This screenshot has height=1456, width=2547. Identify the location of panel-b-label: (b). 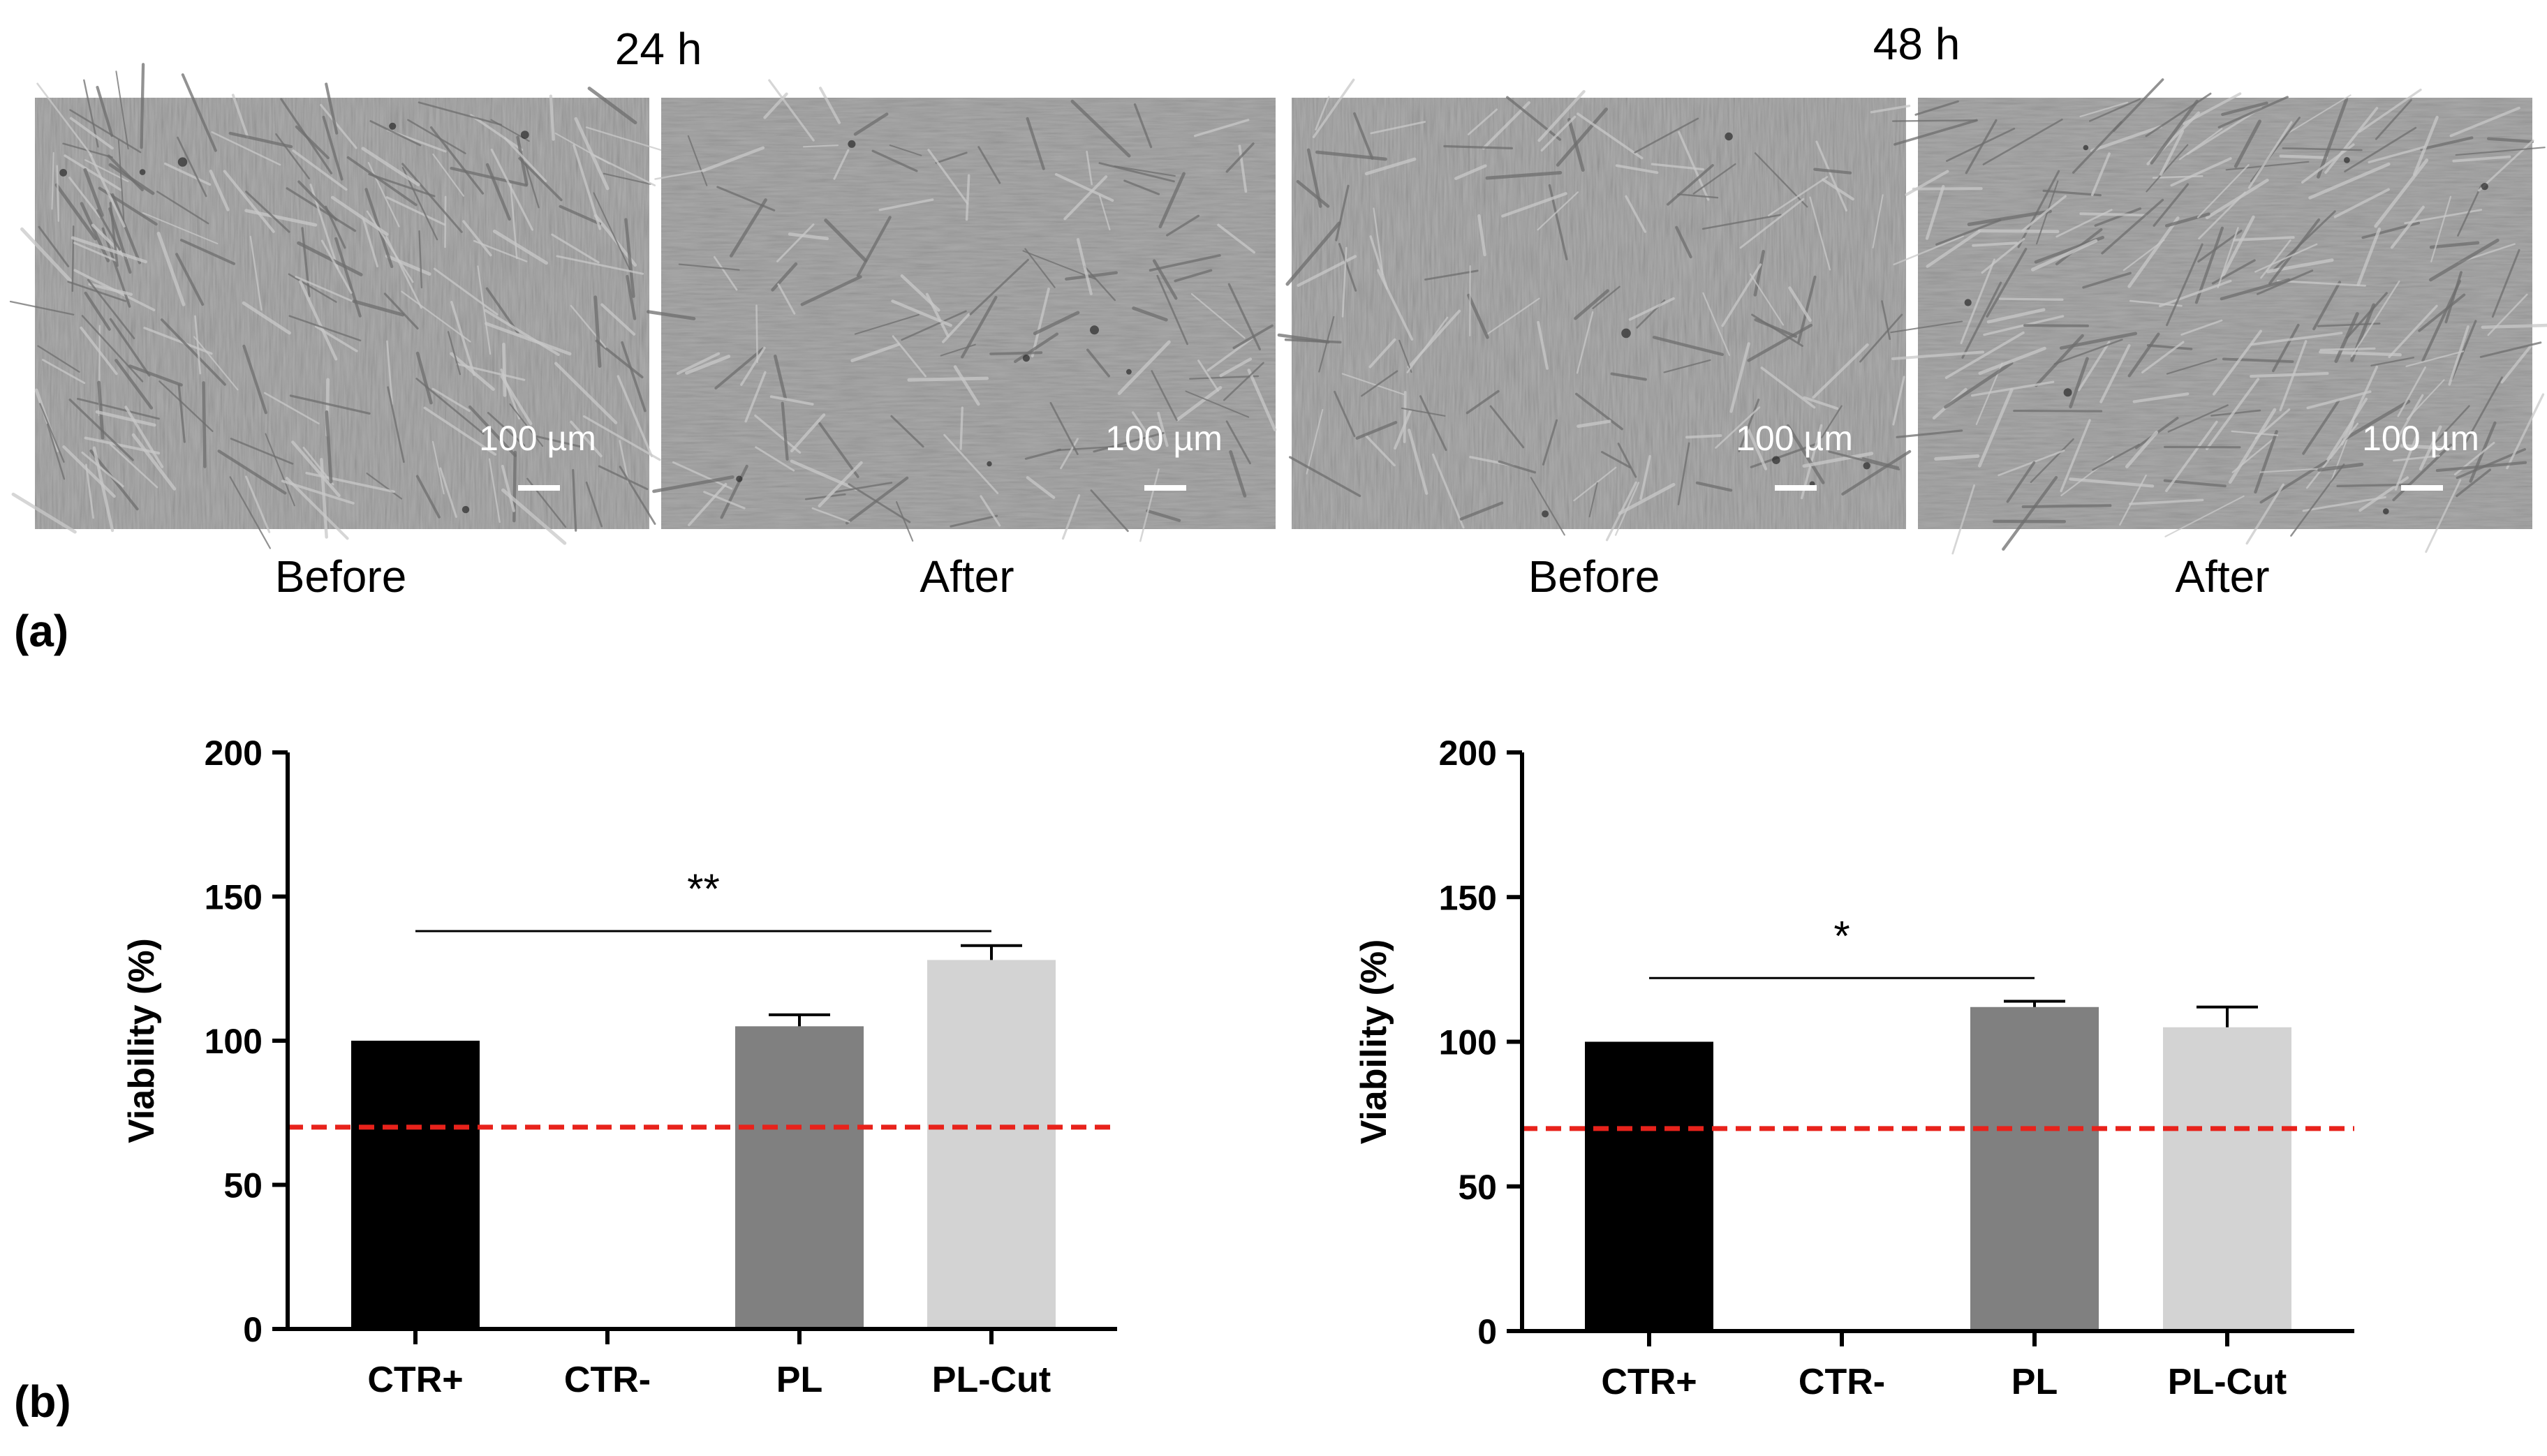
(42, 1401).